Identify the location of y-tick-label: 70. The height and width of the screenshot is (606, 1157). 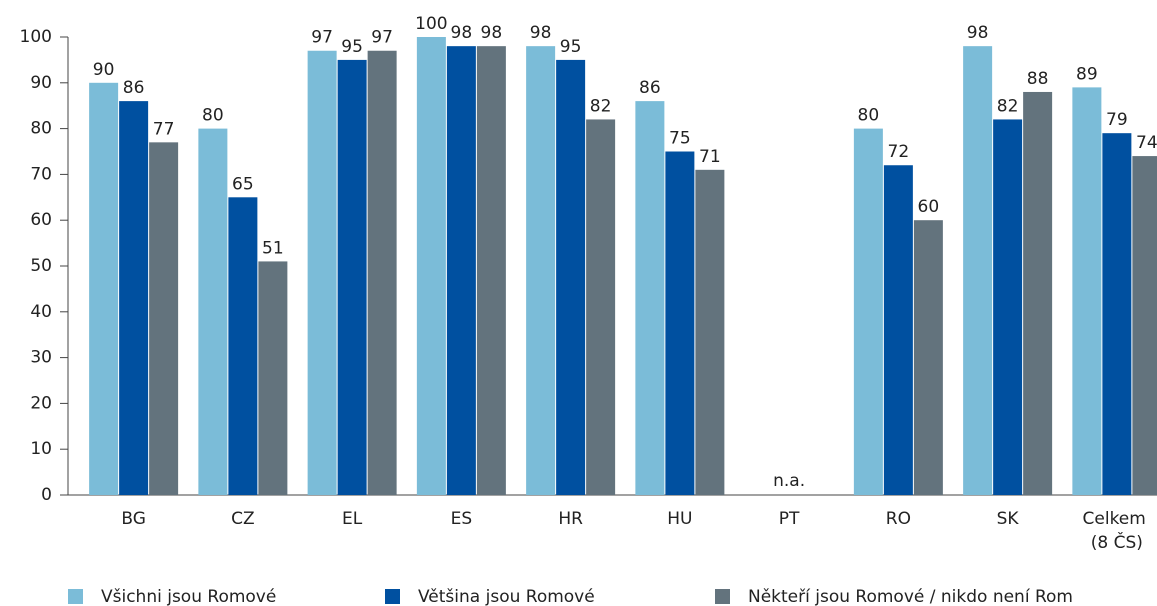
(41, 174).